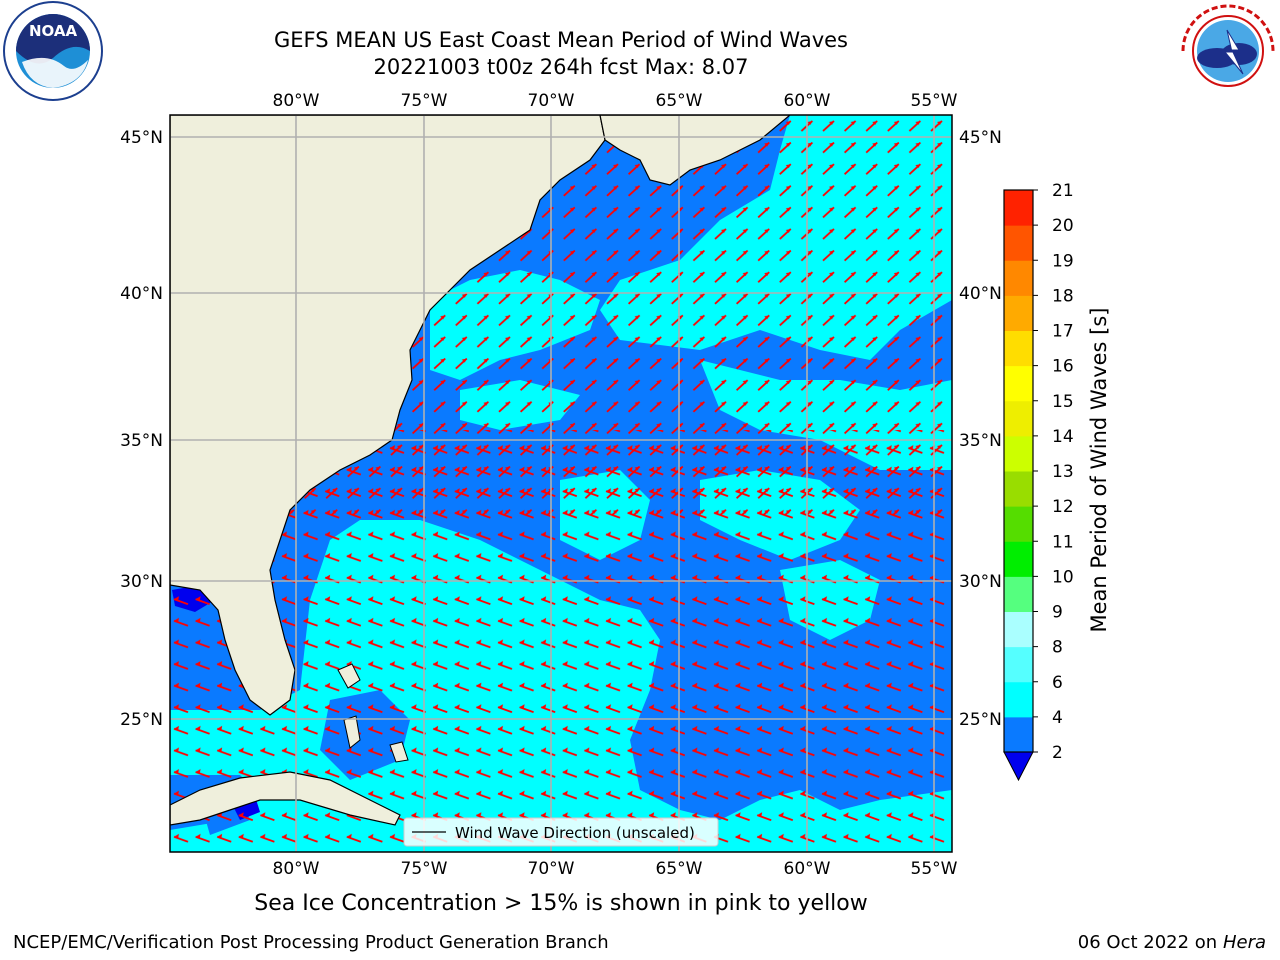 The image size is (1280, 960). What do you see at coordinates (1057, 648) in the screenshot?
I see `colorbar-tick-label: 8` at bounding box center [1057, 648].